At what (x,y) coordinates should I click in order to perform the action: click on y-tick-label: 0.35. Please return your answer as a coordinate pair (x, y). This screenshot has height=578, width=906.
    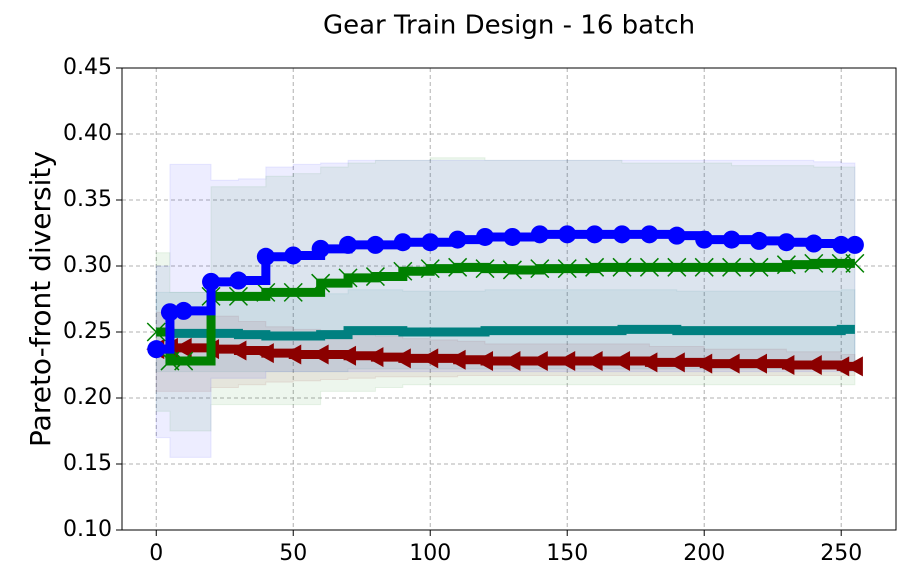
    Looking at the image, I should click on (87, 199).